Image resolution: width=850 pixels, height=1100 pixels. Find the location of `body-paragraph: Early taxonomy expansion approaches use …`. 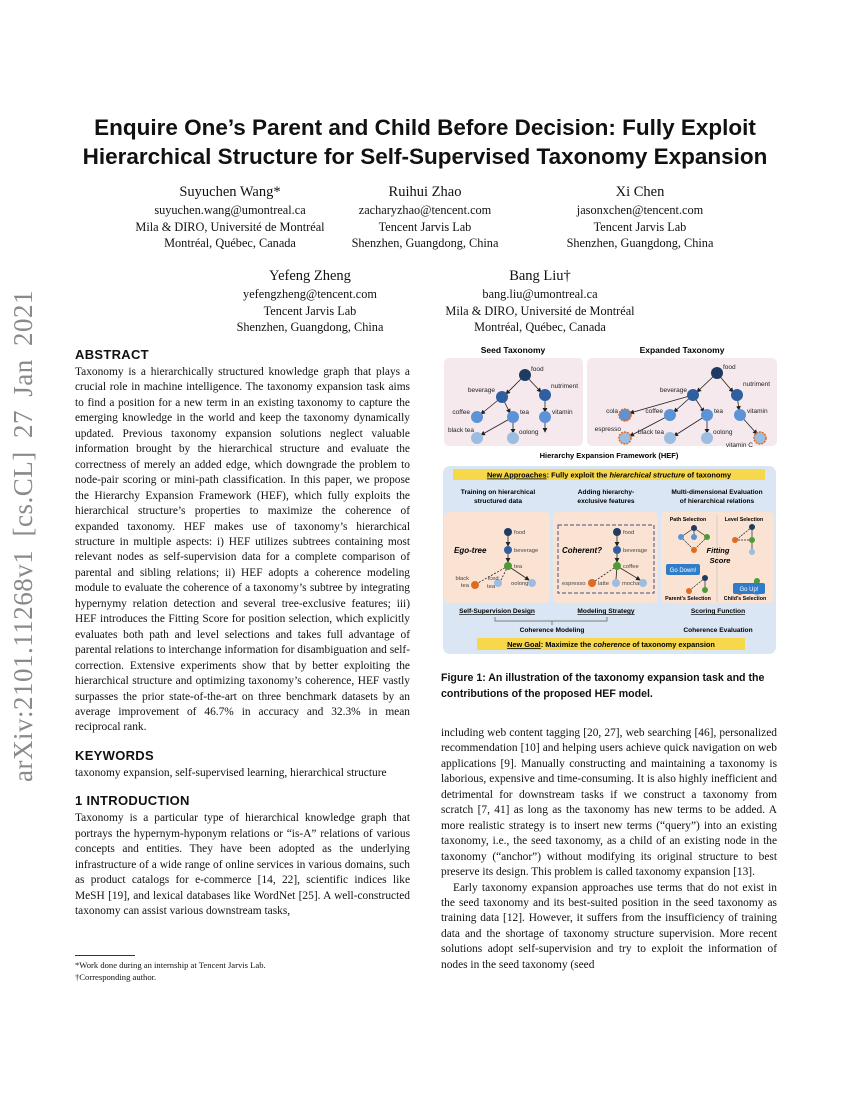

body-paragraph: Early taxonomy expansion approaches use … is located at coordinates (609, 926).